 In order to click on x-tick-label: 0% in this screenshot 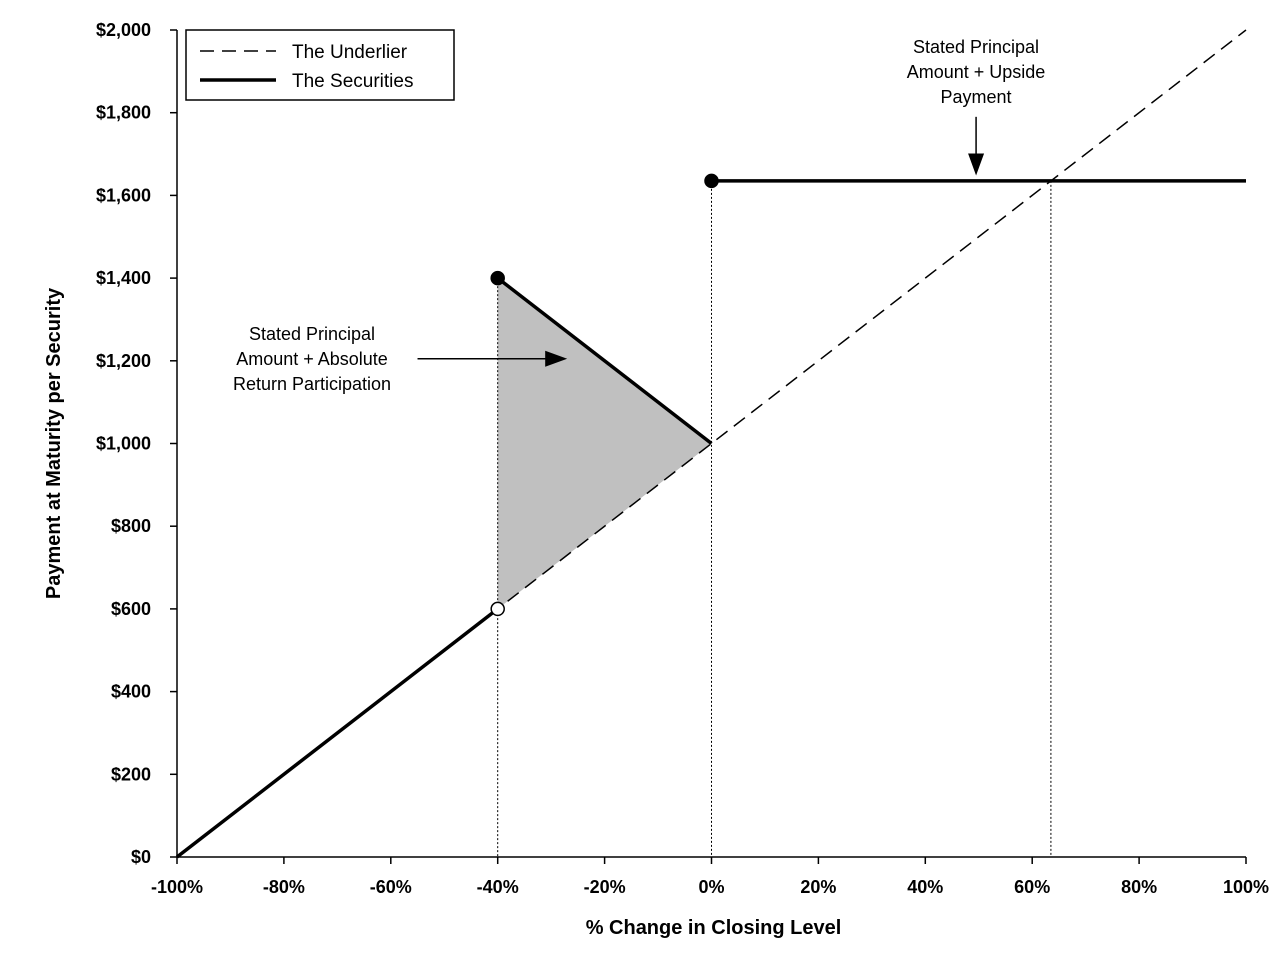, I will do `click(711, 887)`.